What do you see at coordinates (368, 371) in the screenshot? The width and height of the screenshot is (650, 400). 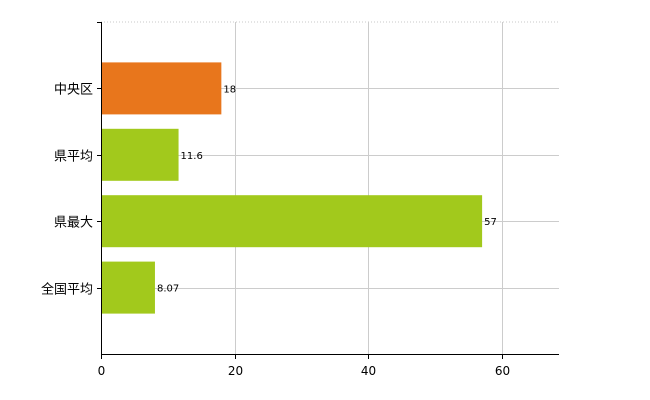 I see `x-tick-label: 40` at bounding box center [368, 371].